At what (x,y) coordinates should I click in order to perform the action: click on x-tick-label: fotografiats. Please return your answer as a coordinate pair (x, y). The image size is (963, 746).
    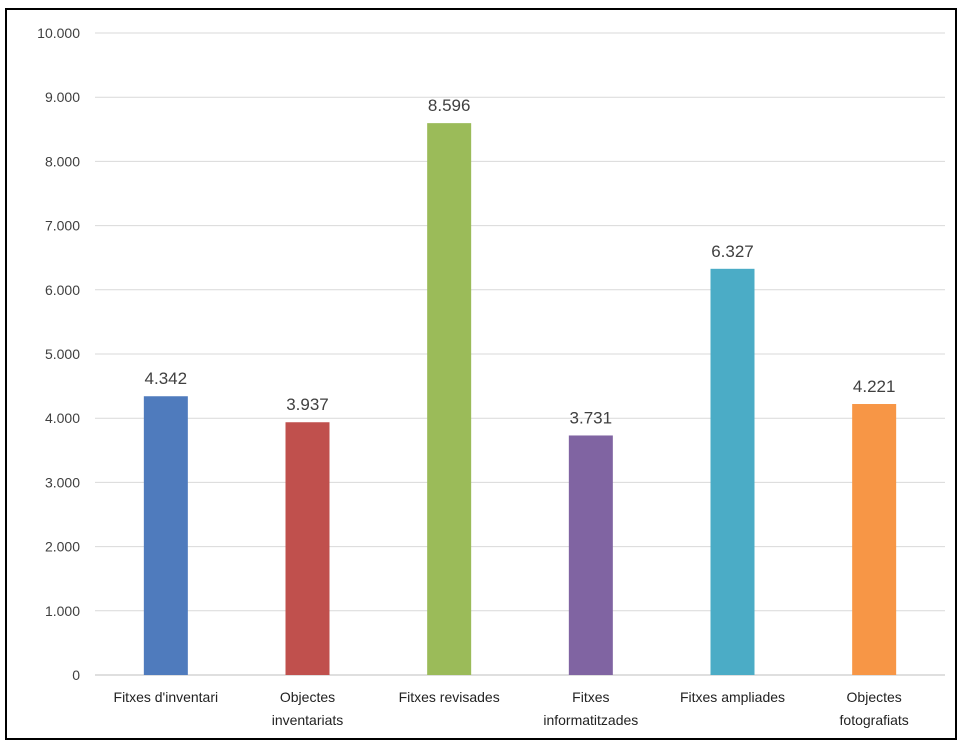
    Looking at the image, I should click on (874, 720).